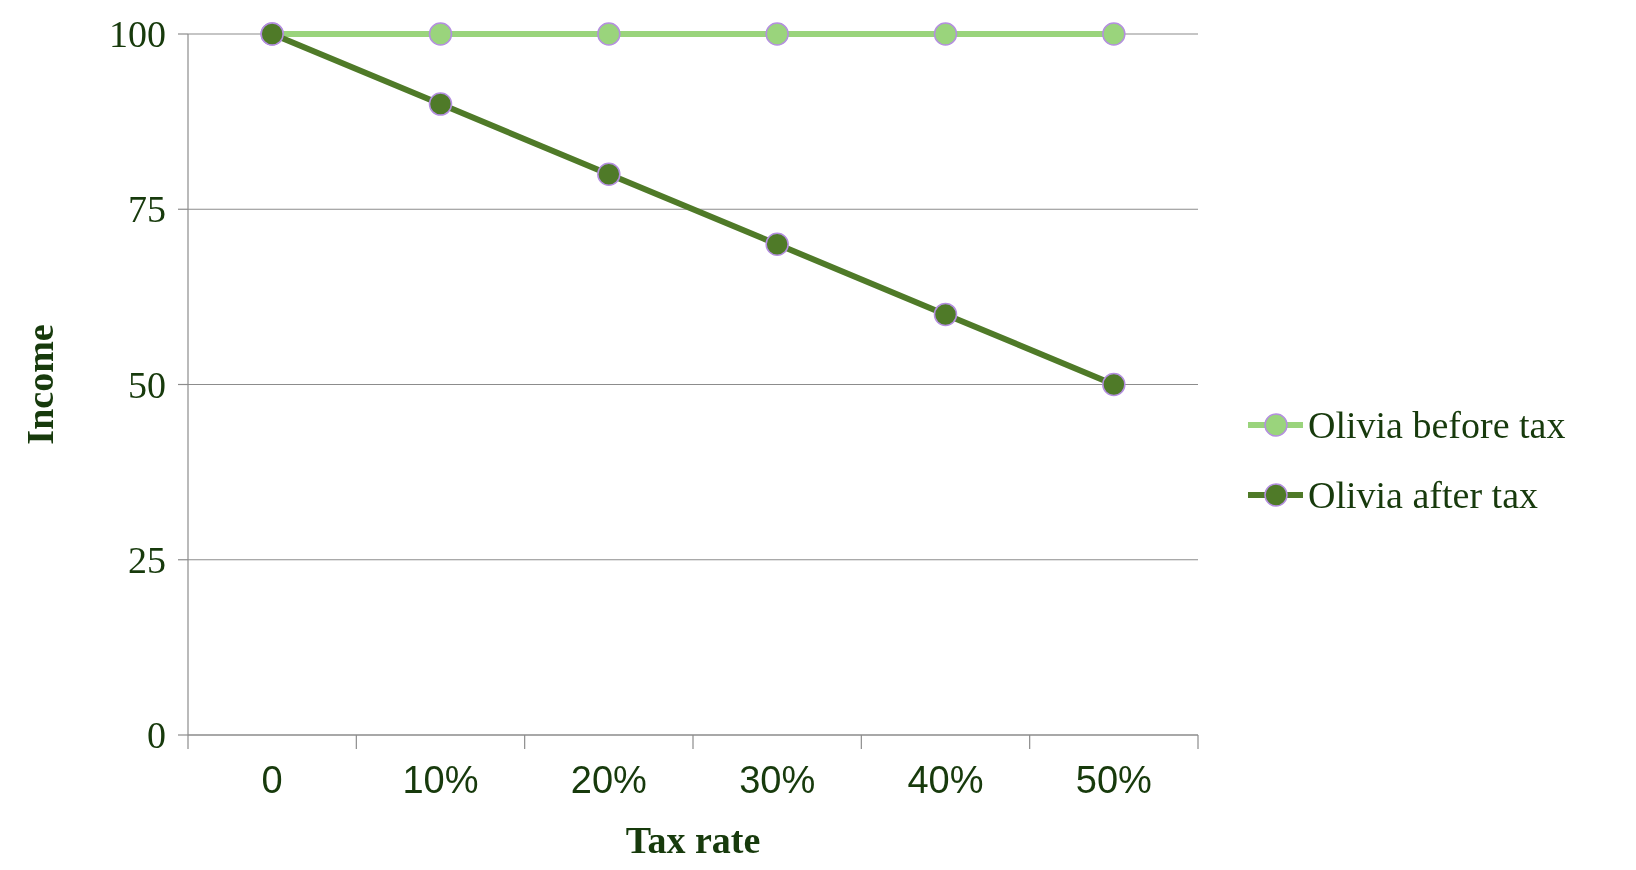 This screenshot has height=870, width=1636. I want to click on x-tick-label: 40%, so click(945, 780).